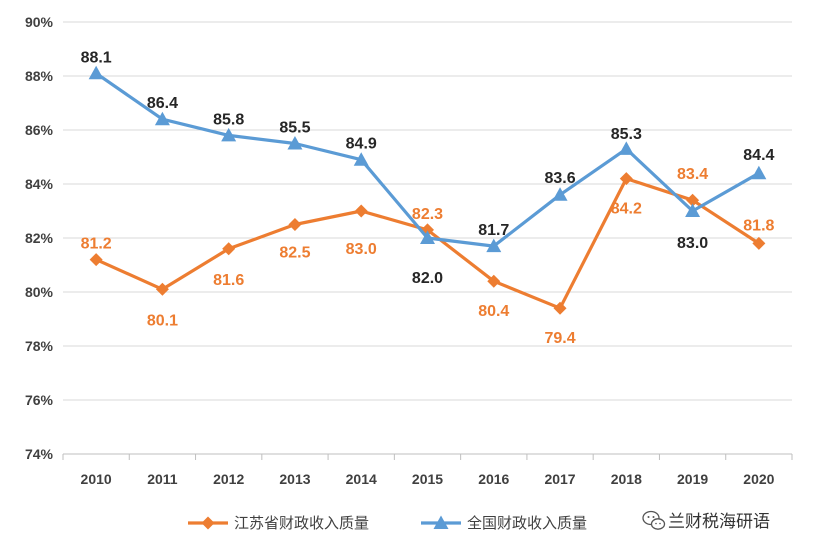 This screenshot has width=813, height=557. What do you see at coordinates (559, 178) in the screenshot?
I see `data-label: 83.6` at bounding box center [559, 178].